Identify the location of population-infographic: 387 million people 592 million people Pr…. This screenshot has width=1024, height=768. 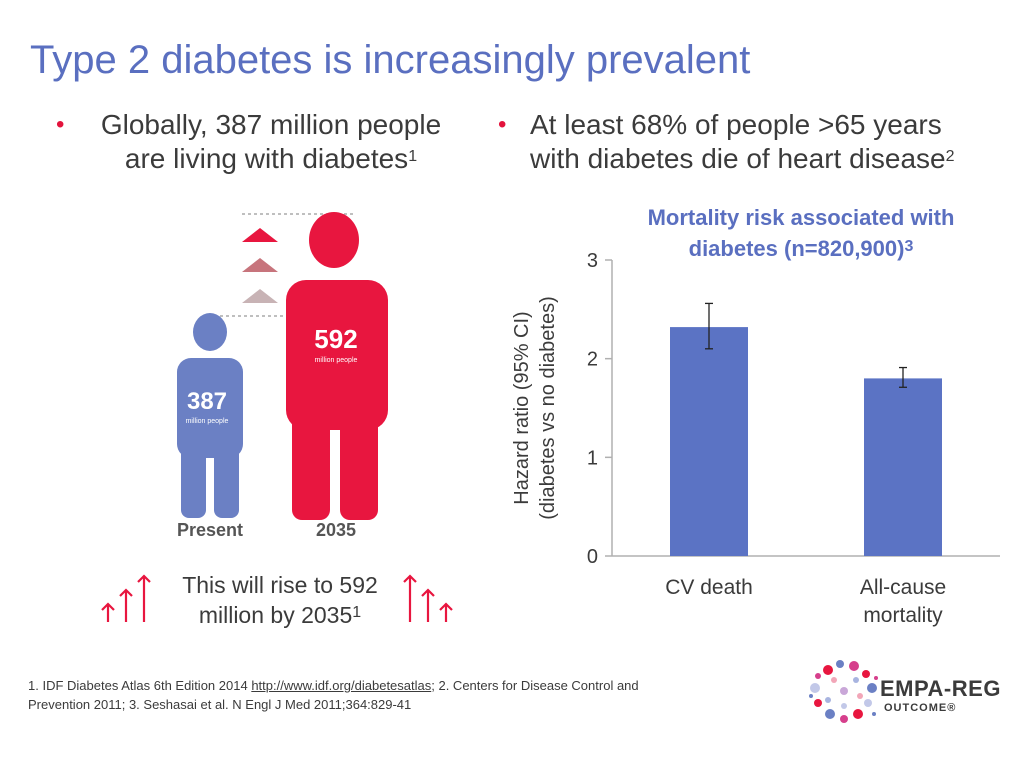
(282, 376).